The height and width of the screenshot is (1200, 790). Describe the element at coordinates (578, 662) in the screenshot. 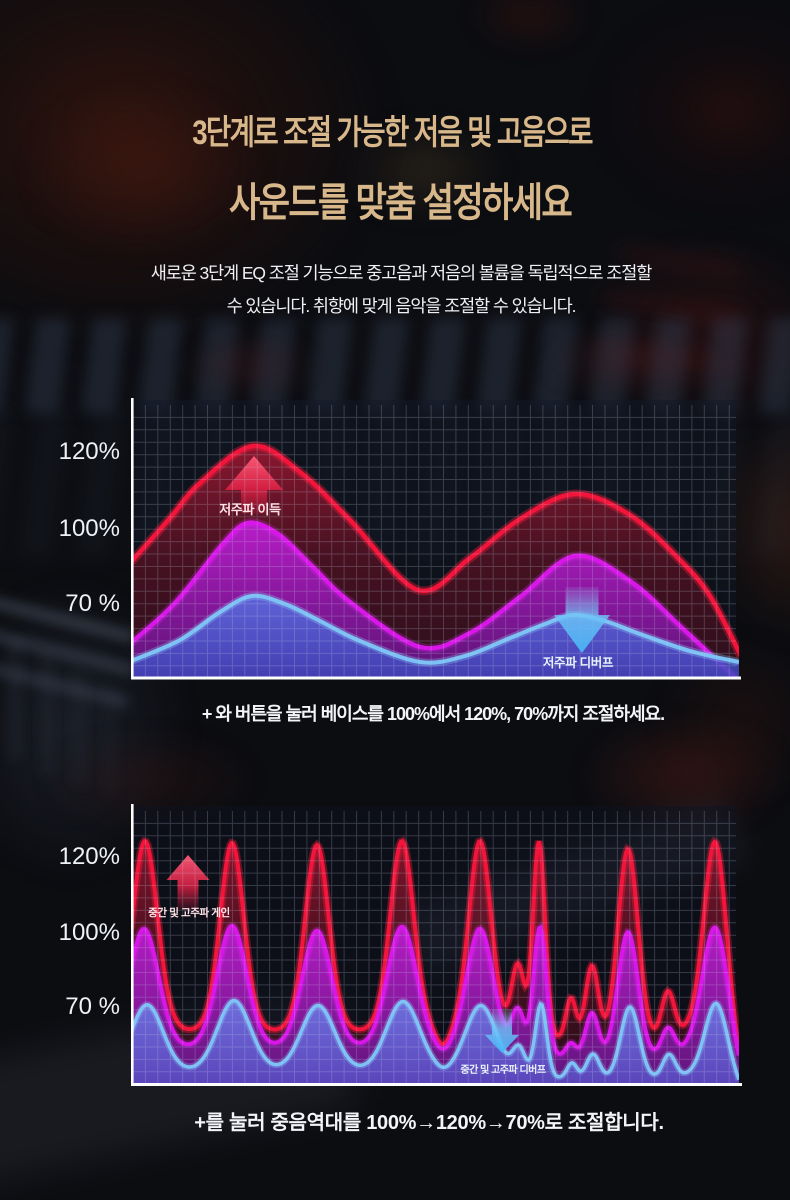

I see `svg-text: 저주파 디버프` at that location.